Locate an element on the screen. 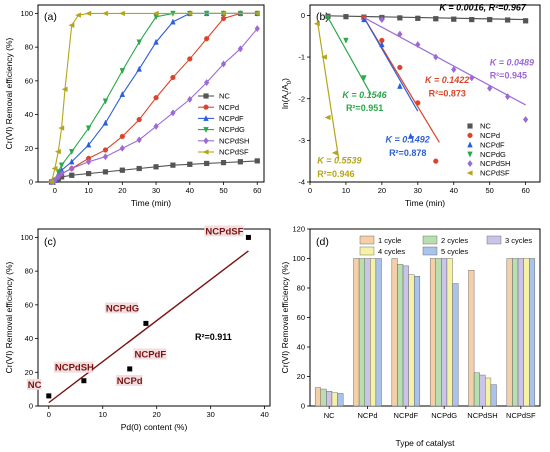 Image resolution: width=550 pixels, height=452 pixels. legend-marker-NC is located at coordinates (206, 96).